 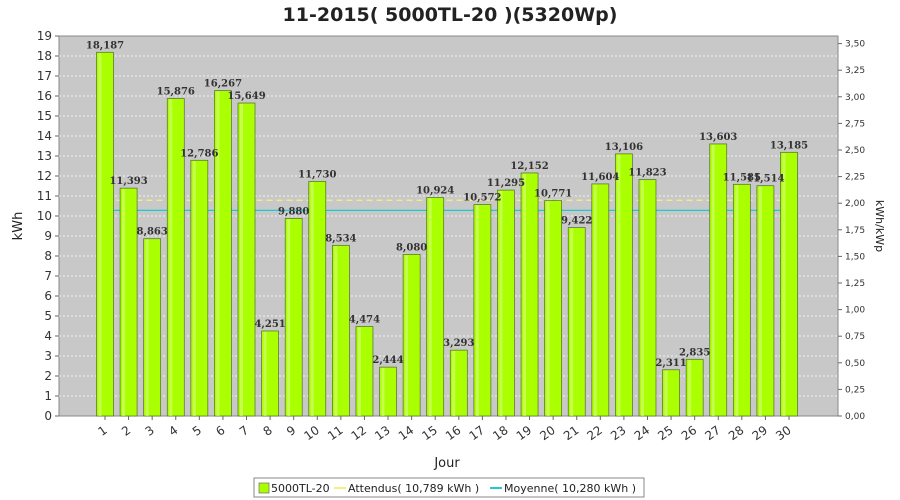 I want to click on y-tick-label: 3, so click(x=48, y=356).